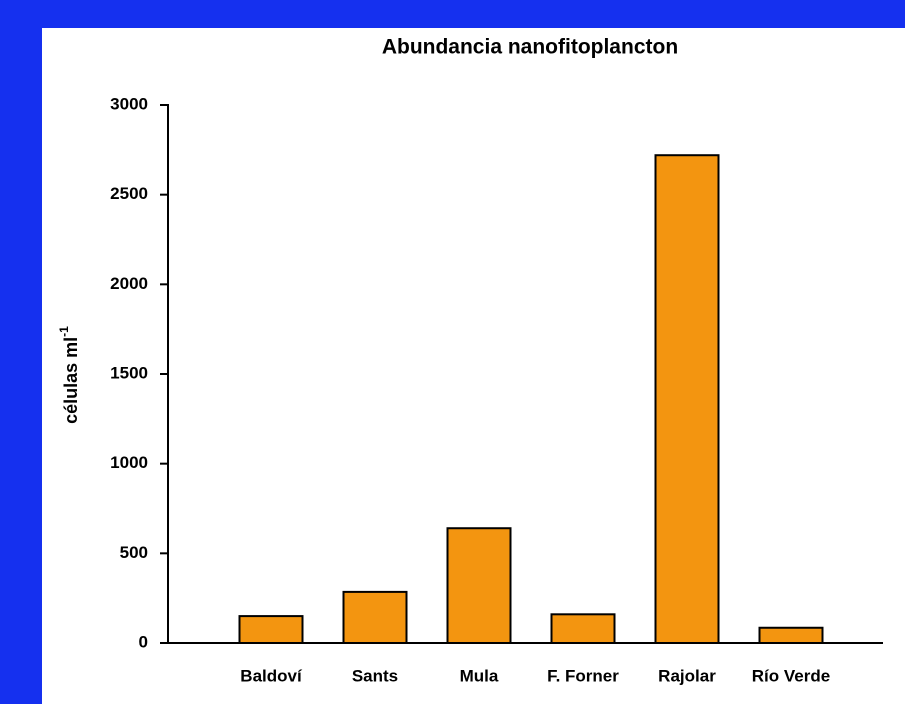  Describe the element at coordinates (530, 47) in the screenshot. I see `chart-title: Abundancia nanofitoplancton` at that location.